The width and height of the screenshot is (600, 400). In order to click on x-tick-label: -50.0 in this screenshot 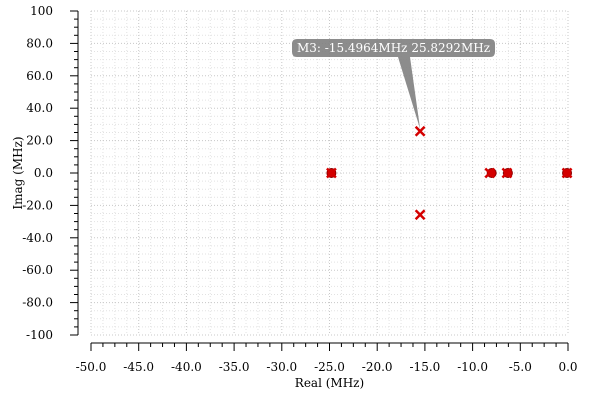, I will do `click(91, 367)`.